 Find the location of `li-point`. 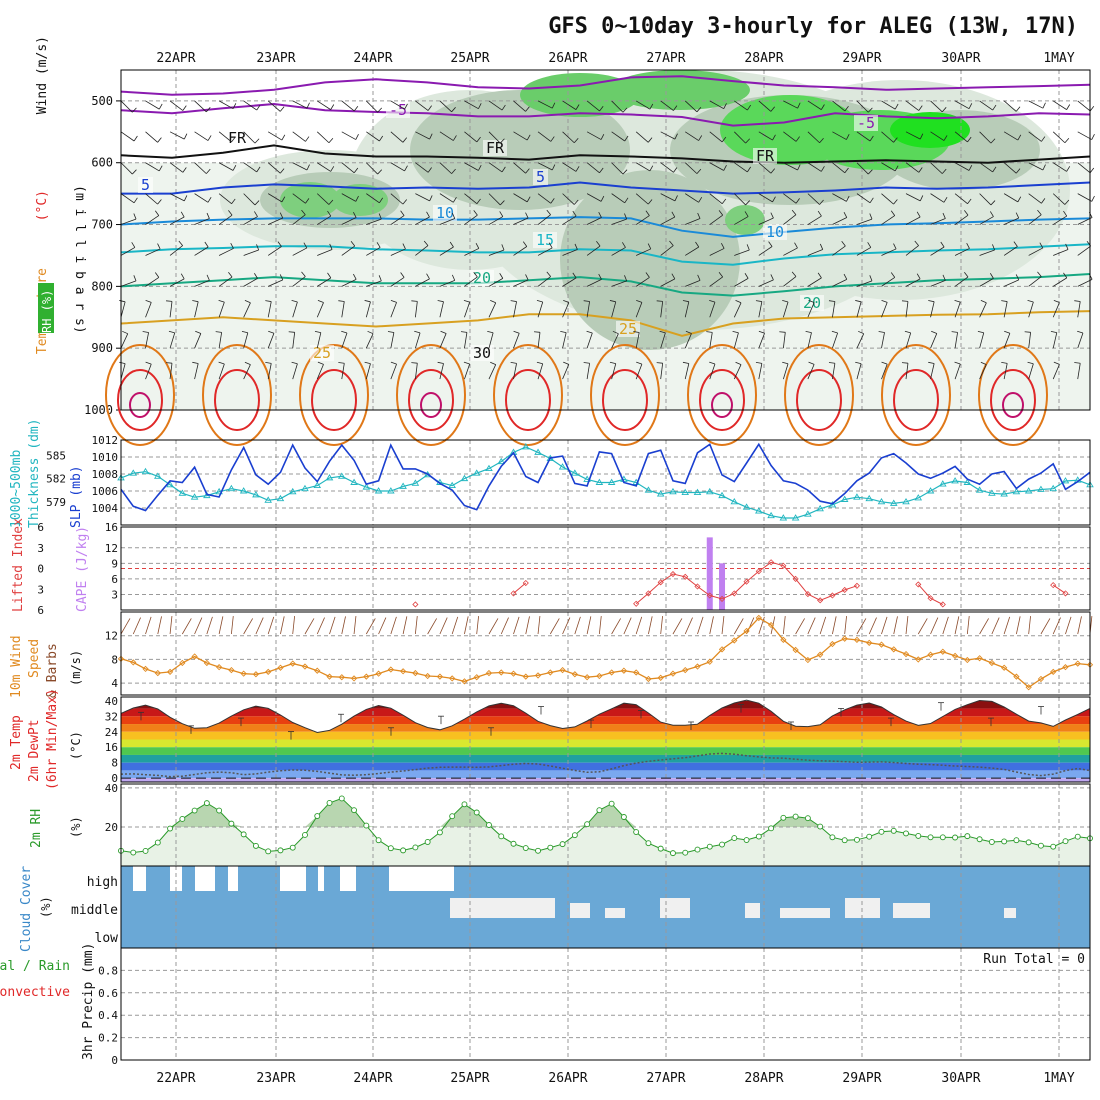

li-point is located at coordinates (857, 585).